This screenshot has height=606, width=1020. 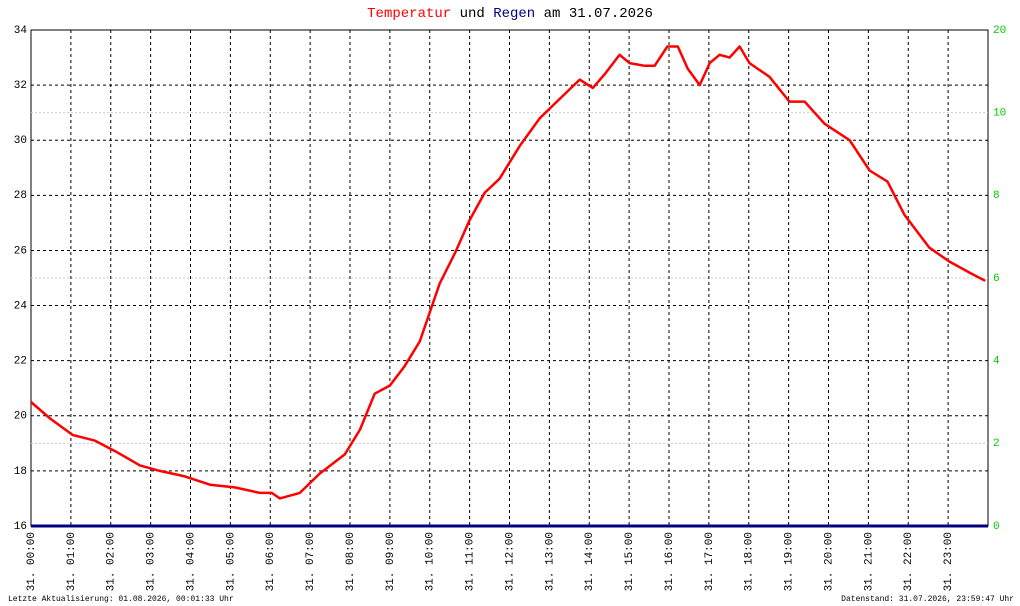 I want to click on x-tick-label: 31. 17:00, so click(x=710, y=561).